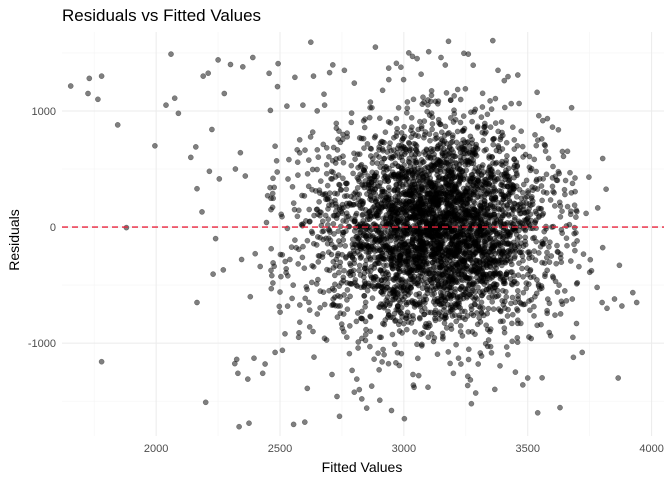  What do you see at coordinates (404, 449) in the screenshot?
I see `x-tick-label: 3000` at bounding box center [404, 449].